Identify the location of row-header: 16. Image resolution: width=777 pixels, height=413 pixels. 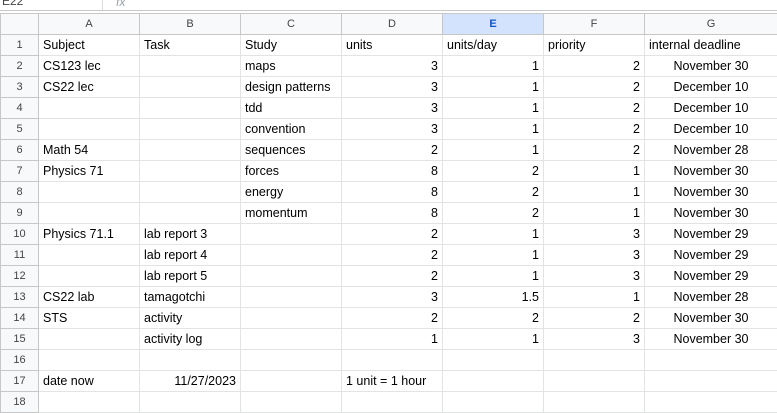
(20, 360).